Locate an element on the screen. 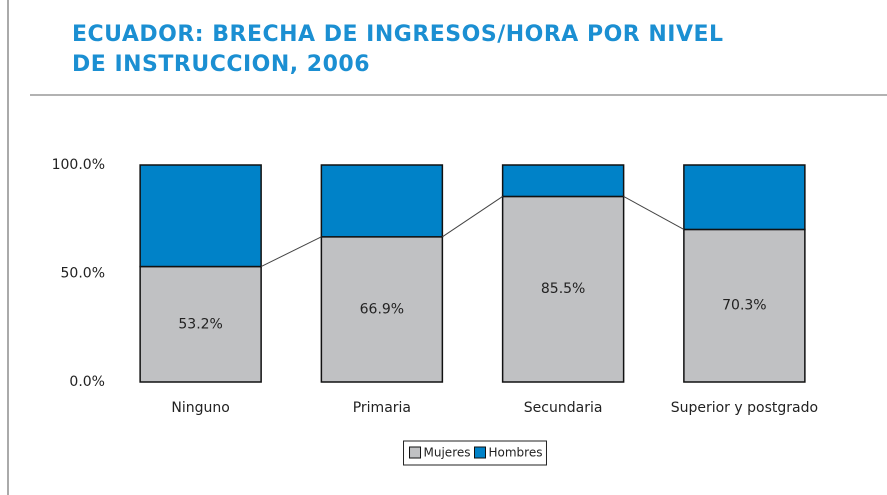  value-label: 85.5% is located at coordinates (563, 289).